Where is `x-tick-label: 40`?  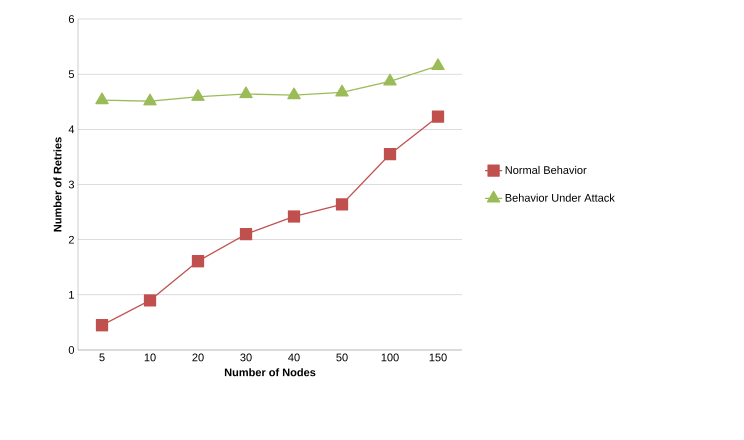 x-tick-label: 40 is located at coordinates (294, 358).